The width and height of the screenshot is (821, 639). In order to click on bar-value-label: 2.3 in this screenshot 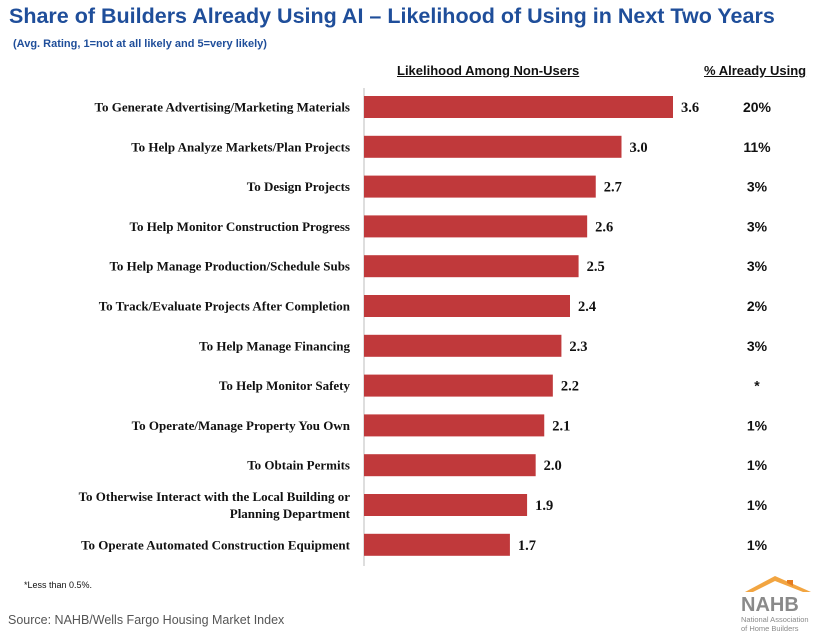, I will do `click(578, 347)`.